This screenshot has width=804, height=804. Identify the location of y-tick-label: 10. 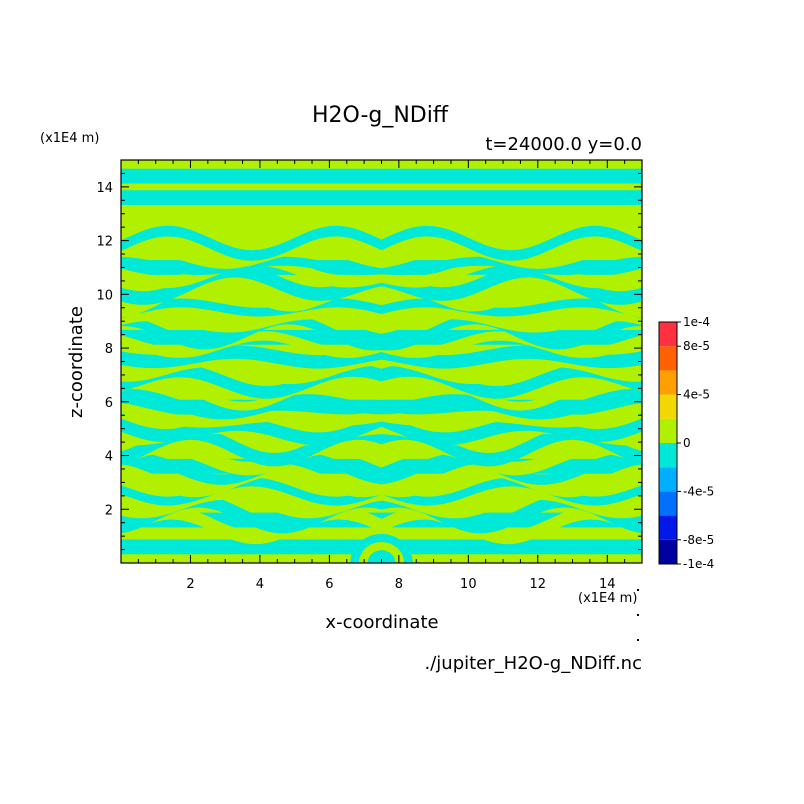
(104, 295).